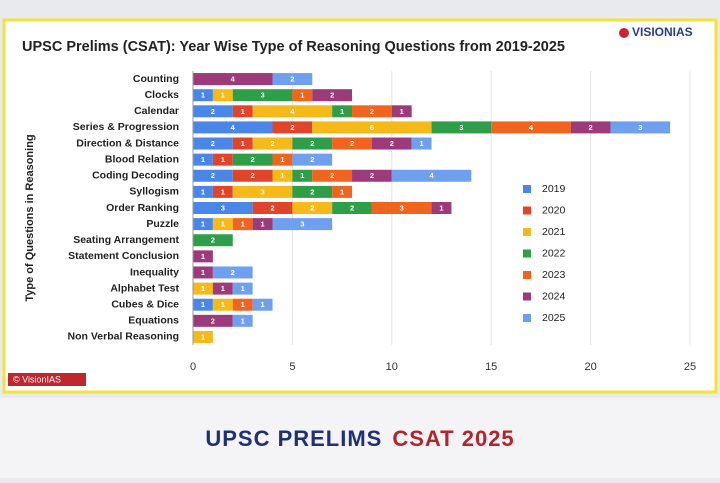 Image resolution: width=720 pixels, height=483 pixels. What do you see at coordinates (162, 224) in the screenshot?
I see `y-tick-label: Puzzle` at bounding box center [162, 224].